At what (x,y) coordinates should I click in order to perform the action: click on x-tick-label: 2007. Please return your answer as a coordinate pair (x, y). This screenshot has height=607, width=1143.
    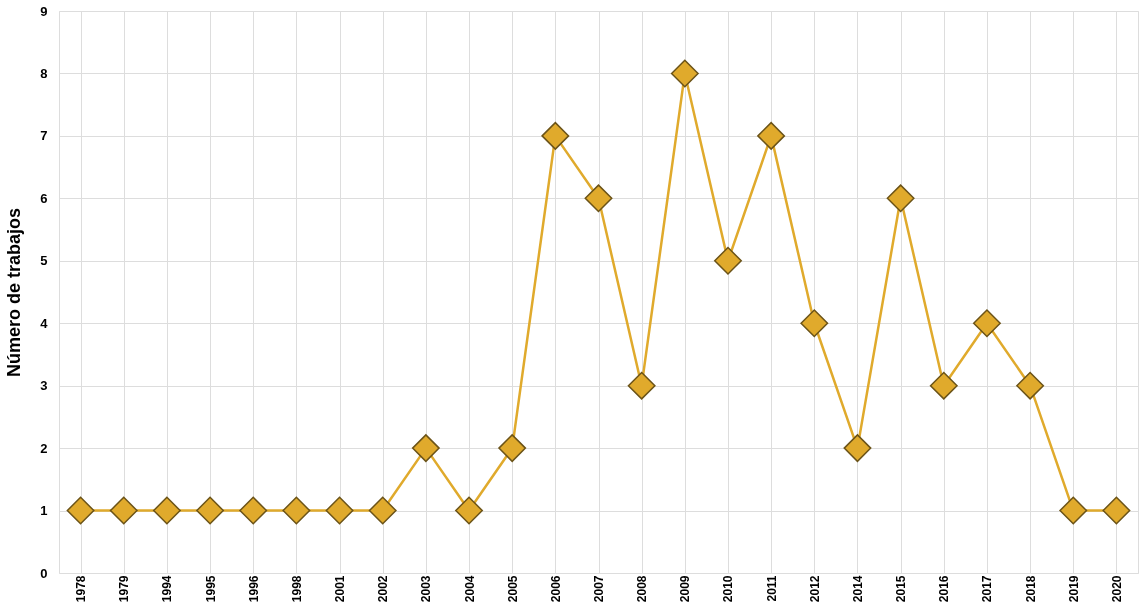
    Looking at the image, I should click on (599, 589).